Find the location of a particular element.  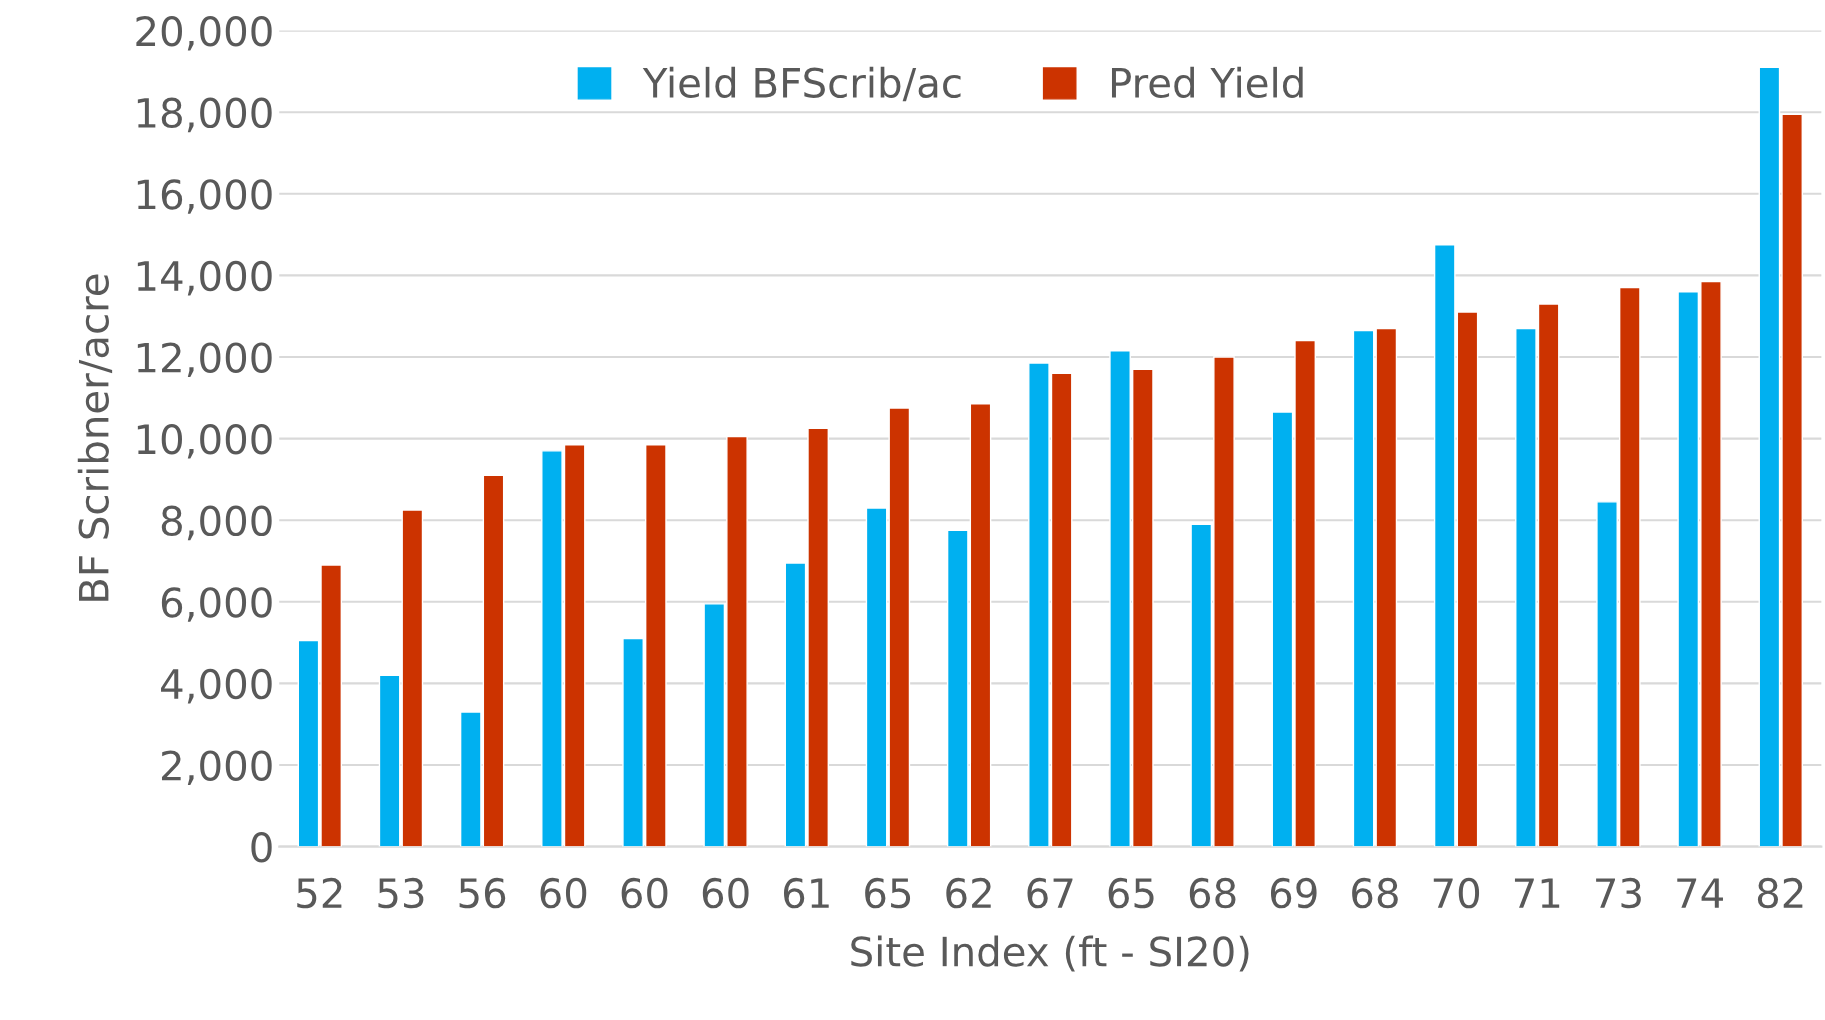

y-tick-label: 8,000 is located at coordinates (216, 523).